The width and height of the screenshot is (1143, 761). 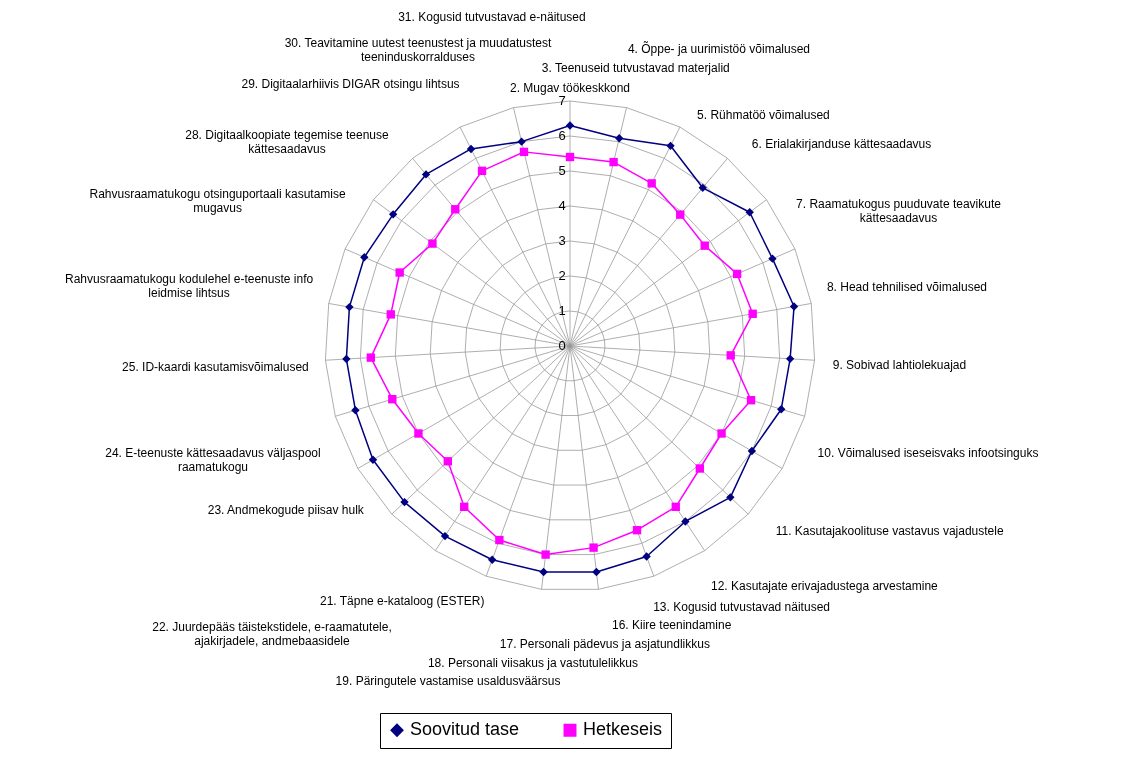 What do you see at coordinates (623, 729) in the screenshot?
I see `legend-label: Hetkeseis` at bounding box center [623, 729].